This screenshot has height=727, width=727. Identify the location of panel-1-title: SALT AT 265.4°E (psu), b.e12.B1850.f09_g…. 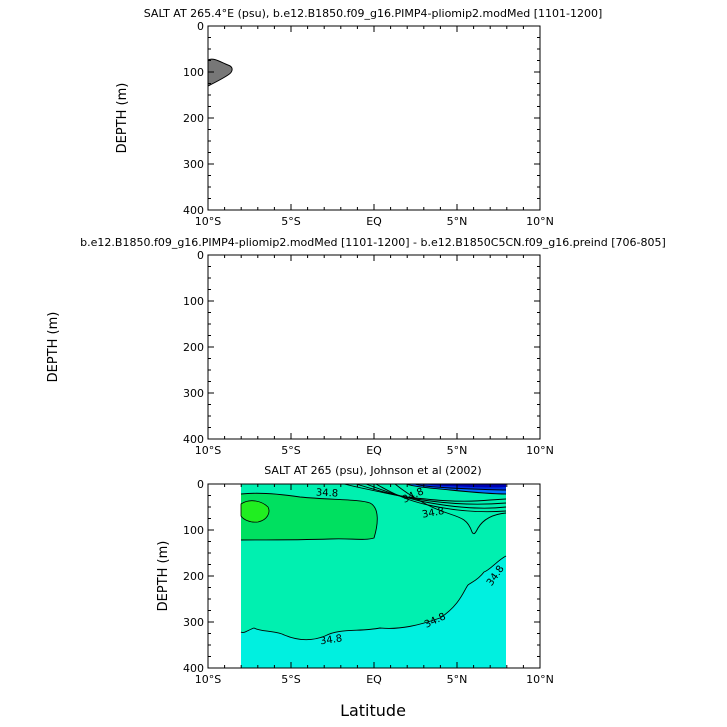
(373, 13).